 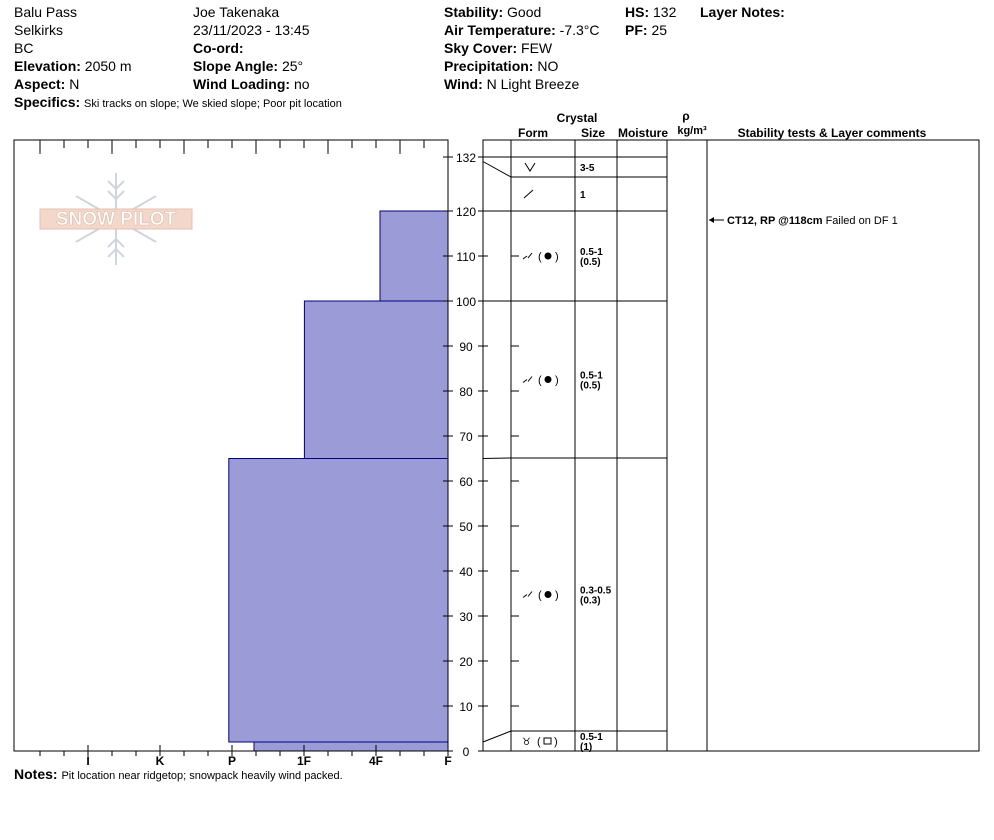 I want to click on density-unit: kg/m³, so click(x=692, y=131).